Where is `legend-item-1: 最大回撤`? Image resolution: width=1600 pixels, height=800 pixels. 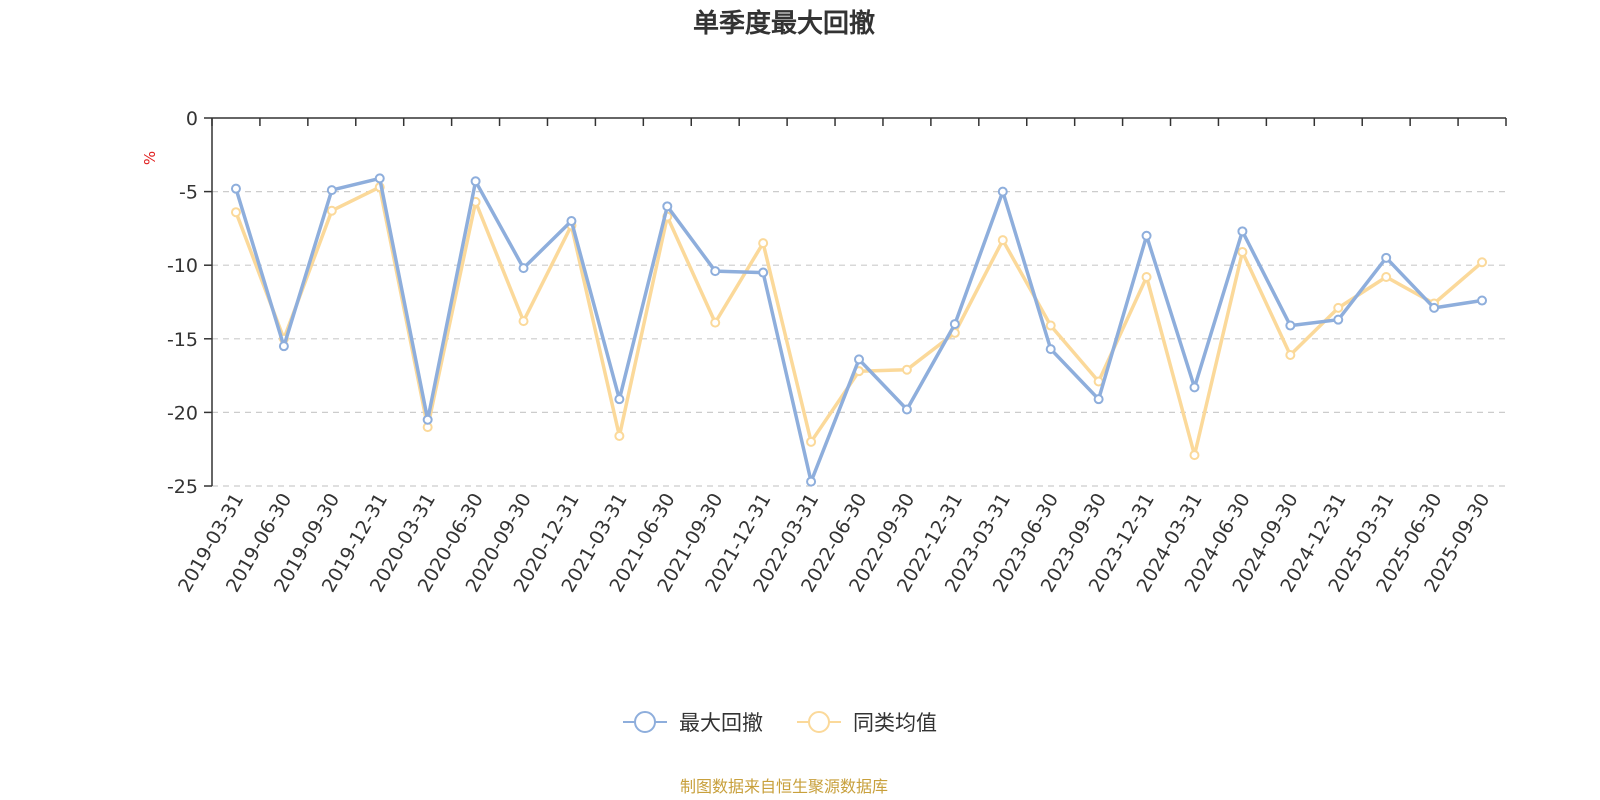
legend-item-1: 最大回撤 is located at coordinates (693, 723).